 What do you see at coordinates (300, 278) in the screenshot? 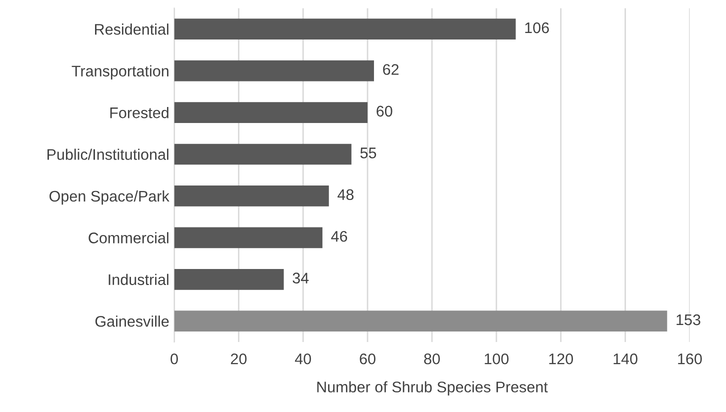
I see `data-label: 34` at bounding box center [300, 278].